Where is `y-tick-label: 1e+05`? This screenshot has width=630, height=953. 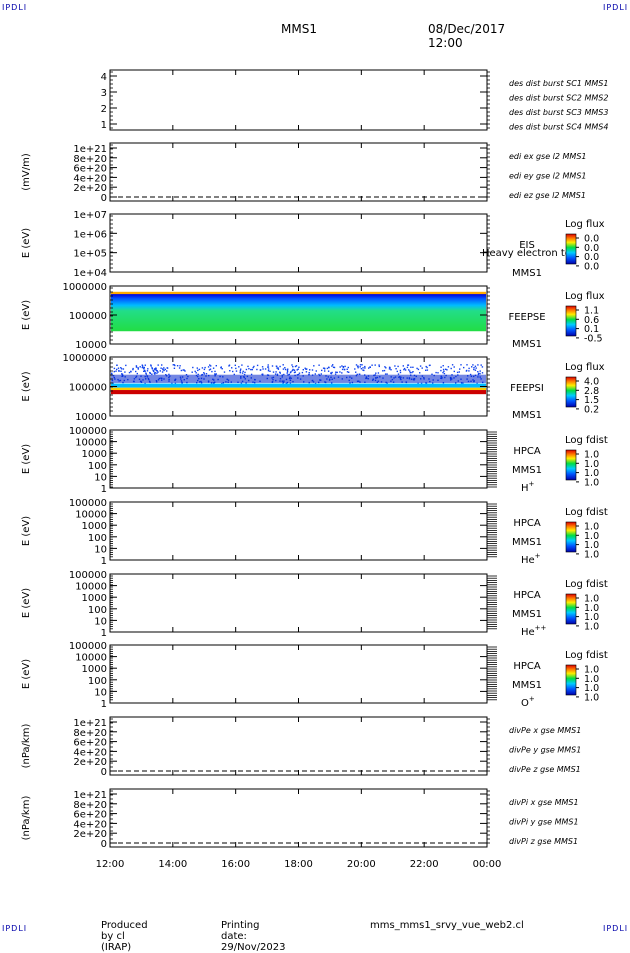 y-tick-label: 1e+05 is located at coordinates (90, 254).